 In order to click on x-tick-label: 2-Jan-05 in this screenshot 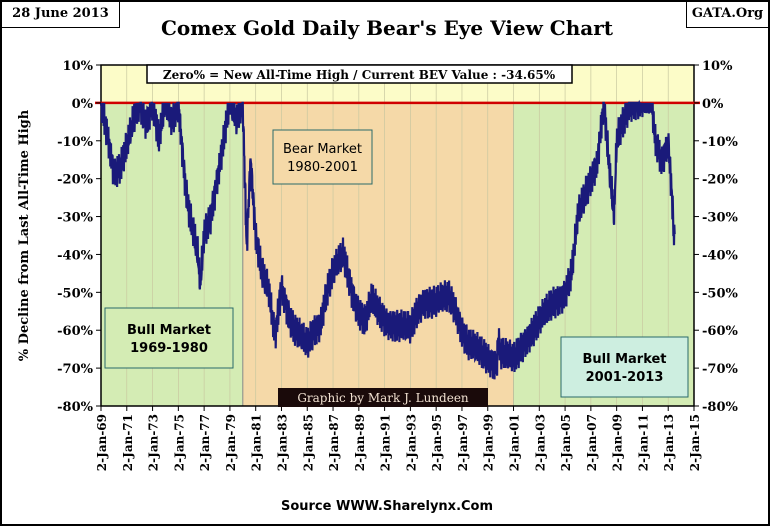, I will do `click(566, 442)`.